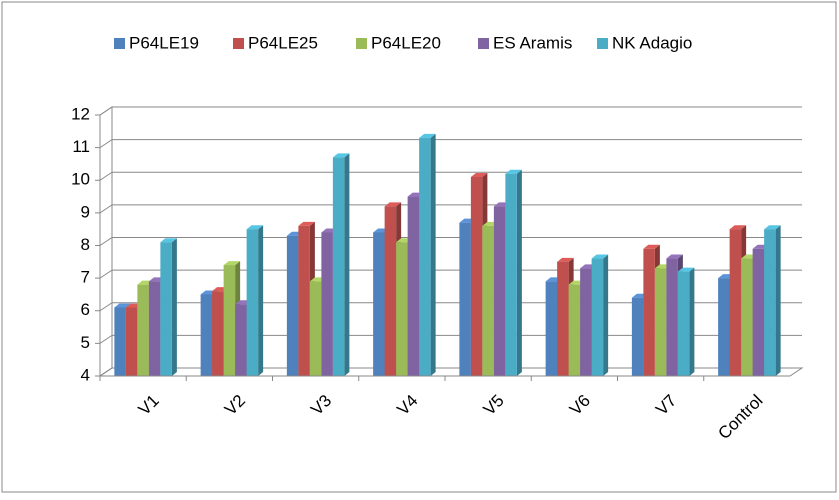 The width and height of the screenshot is (839, 500). Describe the element at coordinates (85, 277) in the screenshot. I see `y-tick-label: 7` at that location.